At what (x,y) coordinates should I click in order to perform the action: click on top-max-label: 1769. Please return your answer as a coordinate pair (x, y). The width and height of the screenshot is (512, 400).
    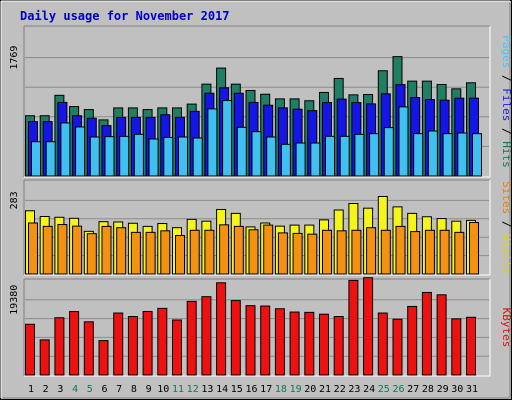
    Looking at the image, I should click on (14, 58).